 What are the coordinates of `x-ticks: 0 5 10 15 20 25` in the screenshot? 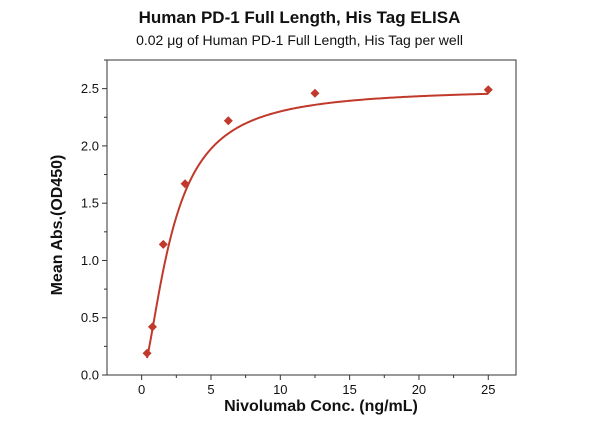 It's located at (317, 386).